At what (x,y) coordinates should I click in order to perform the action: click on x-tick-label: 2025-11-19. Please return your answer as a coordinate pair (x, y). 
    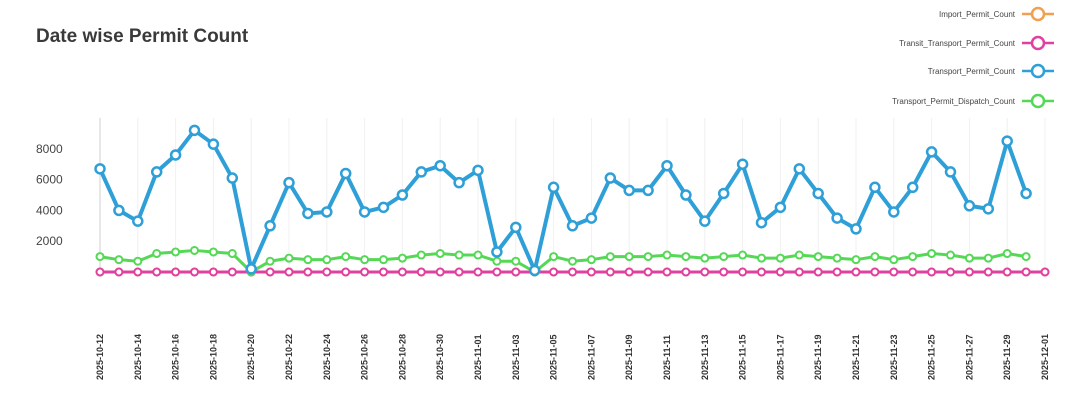
    Looking at the image, I should click on (818, 357).